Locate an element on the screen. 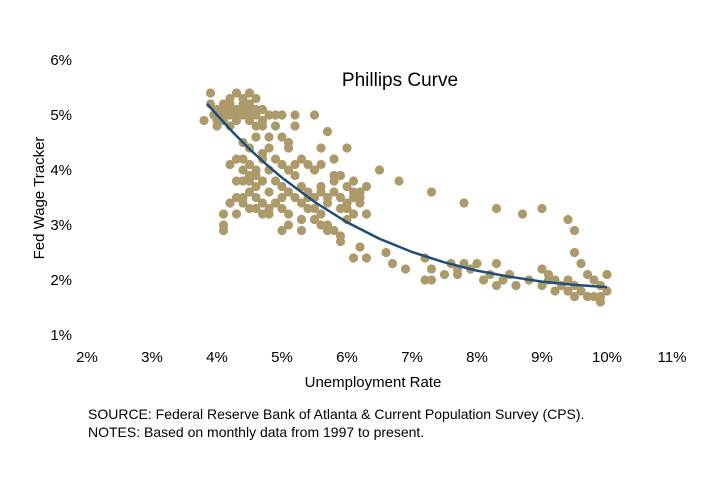 The image size is (728, 495). x-axis-ticks: 2% 3% 4% 5% 6% 7% 8% 9% 10% 11% is located at coordinates (381, 357).